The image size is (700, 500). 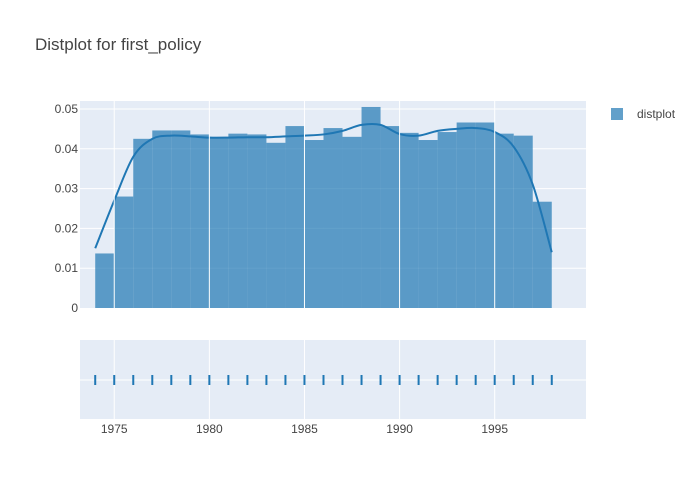 I want to click on rug-panel: 1975 1980 1985 1990 1995, so click(x=333, y=388).